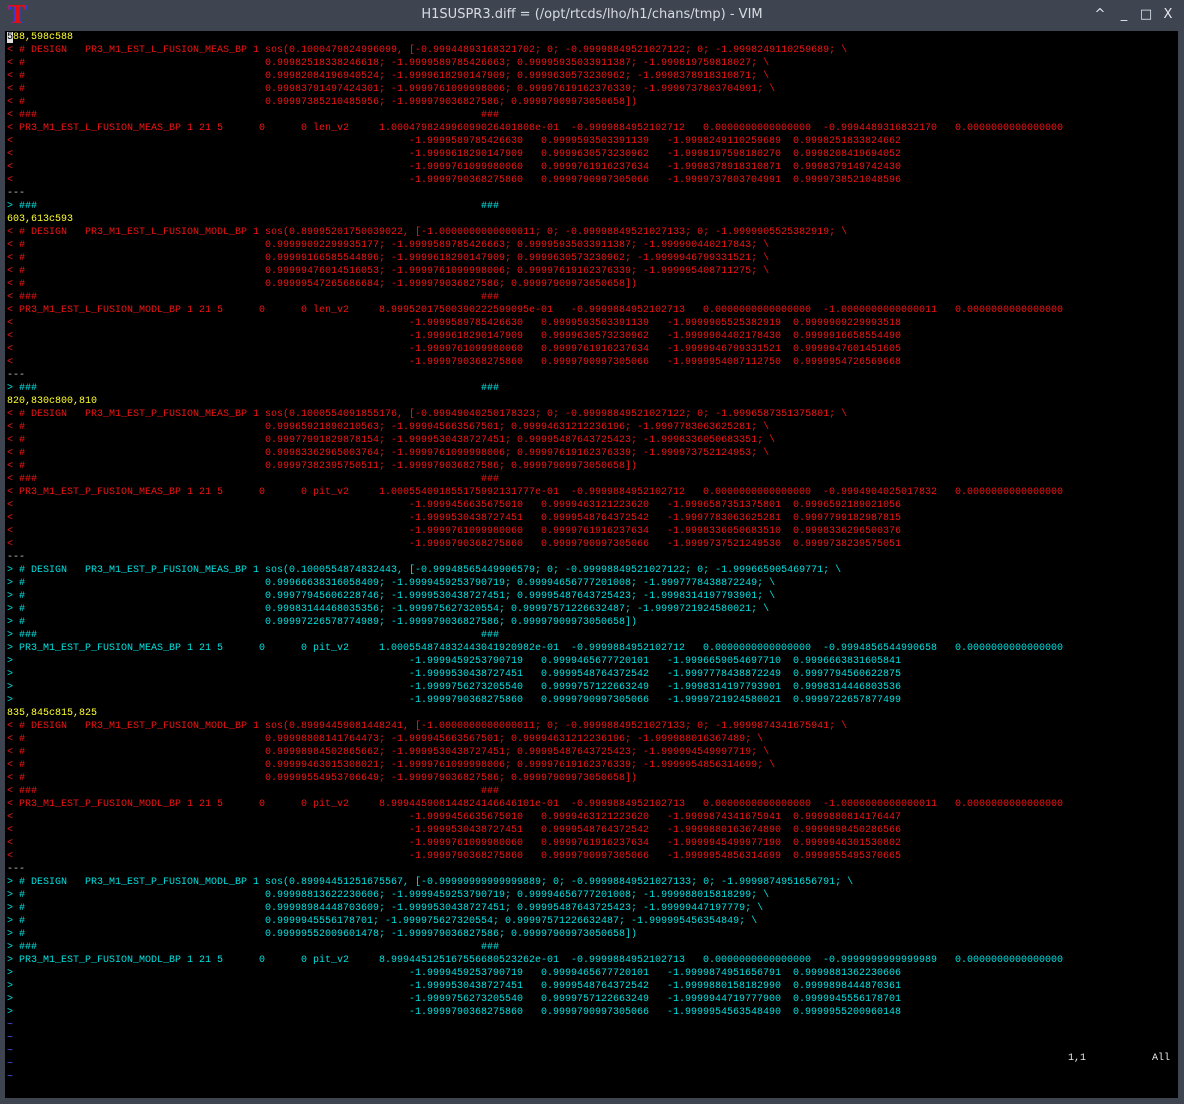  What do you see at coordinates (724, 687) in the screenshot?
I see `matrix-value: -1.9998314197793901` at bounding box center [724, 687].